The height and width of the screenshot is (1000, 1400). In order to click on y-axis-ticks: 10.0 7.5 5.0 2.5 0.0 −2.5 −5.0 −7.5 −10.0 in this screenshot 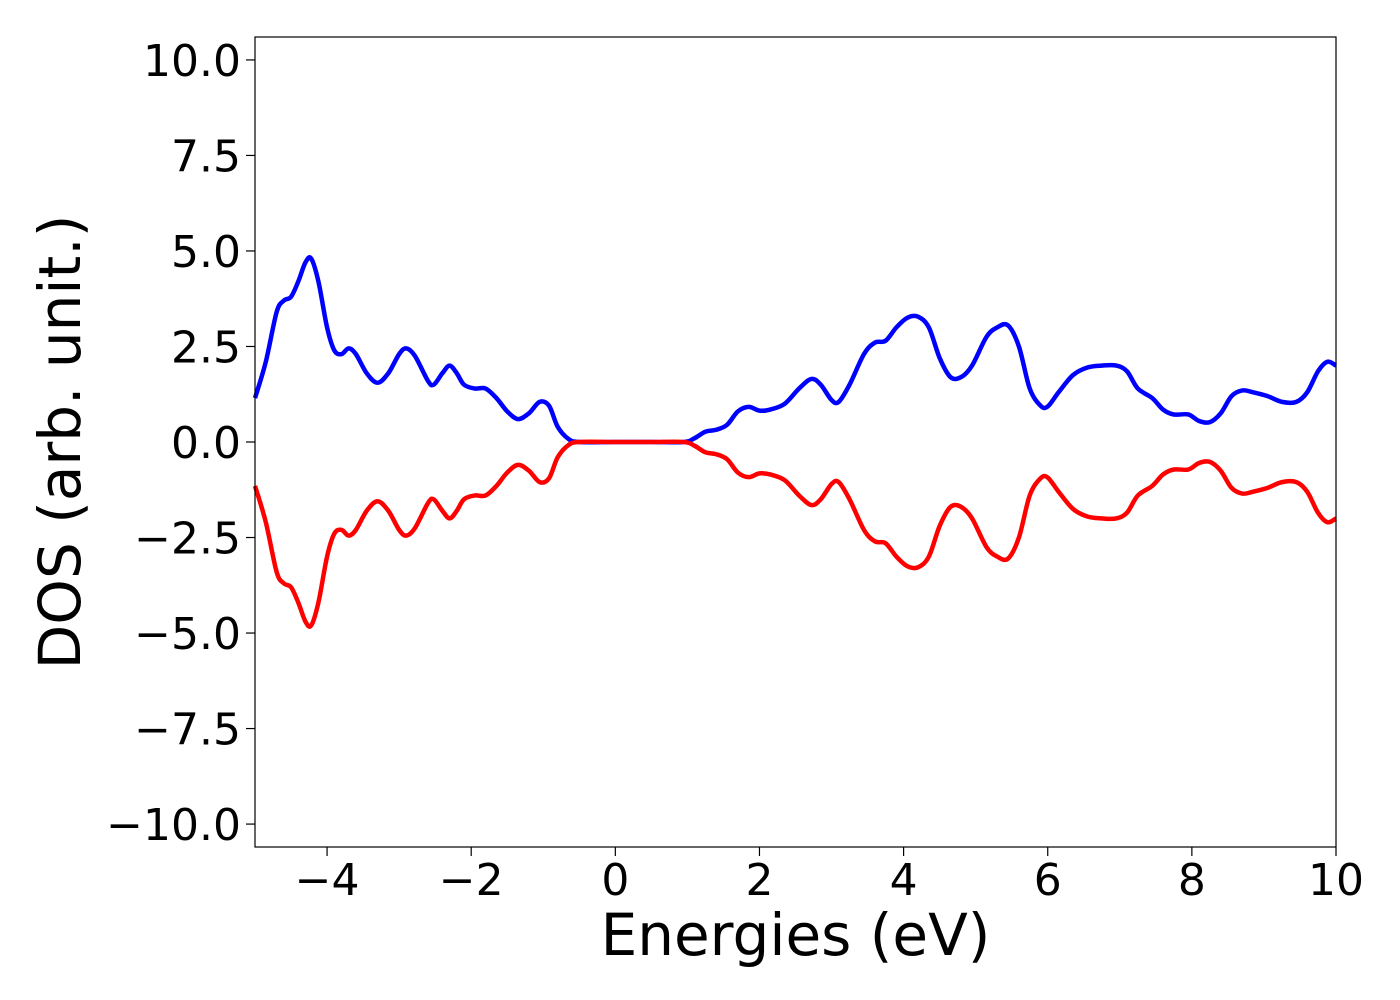, I will do `click(180, 443)`.